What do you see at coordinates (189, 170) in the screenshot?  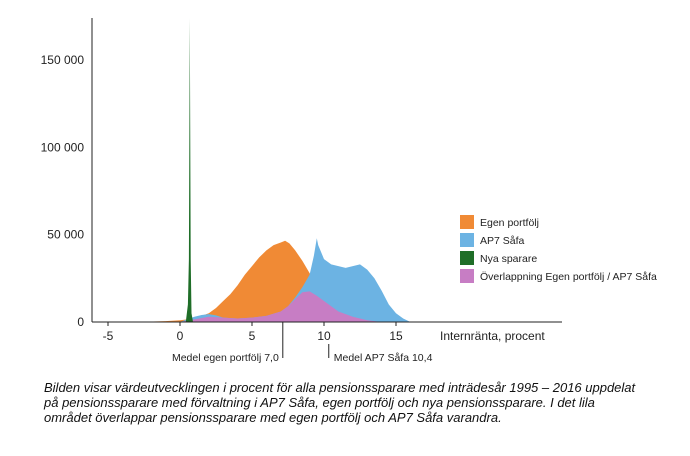 I see `series-area-nya-sparare` at bounding box center [189, 170].